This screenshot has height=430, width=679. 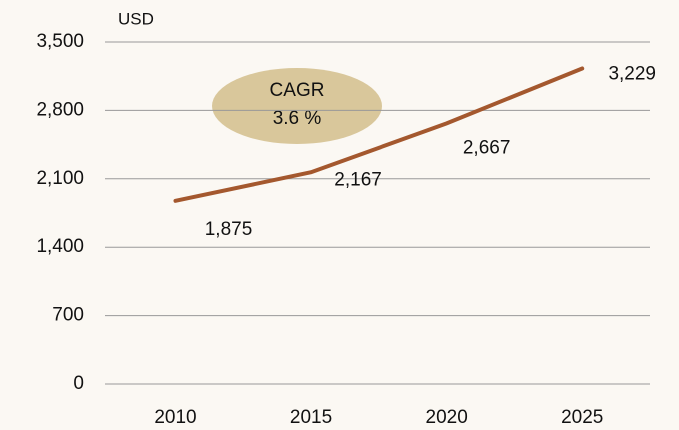 What do you see at coordinates (358, 179) in the screenshot?
I see `data-label: 2,167` at bounding box center [358, 179].